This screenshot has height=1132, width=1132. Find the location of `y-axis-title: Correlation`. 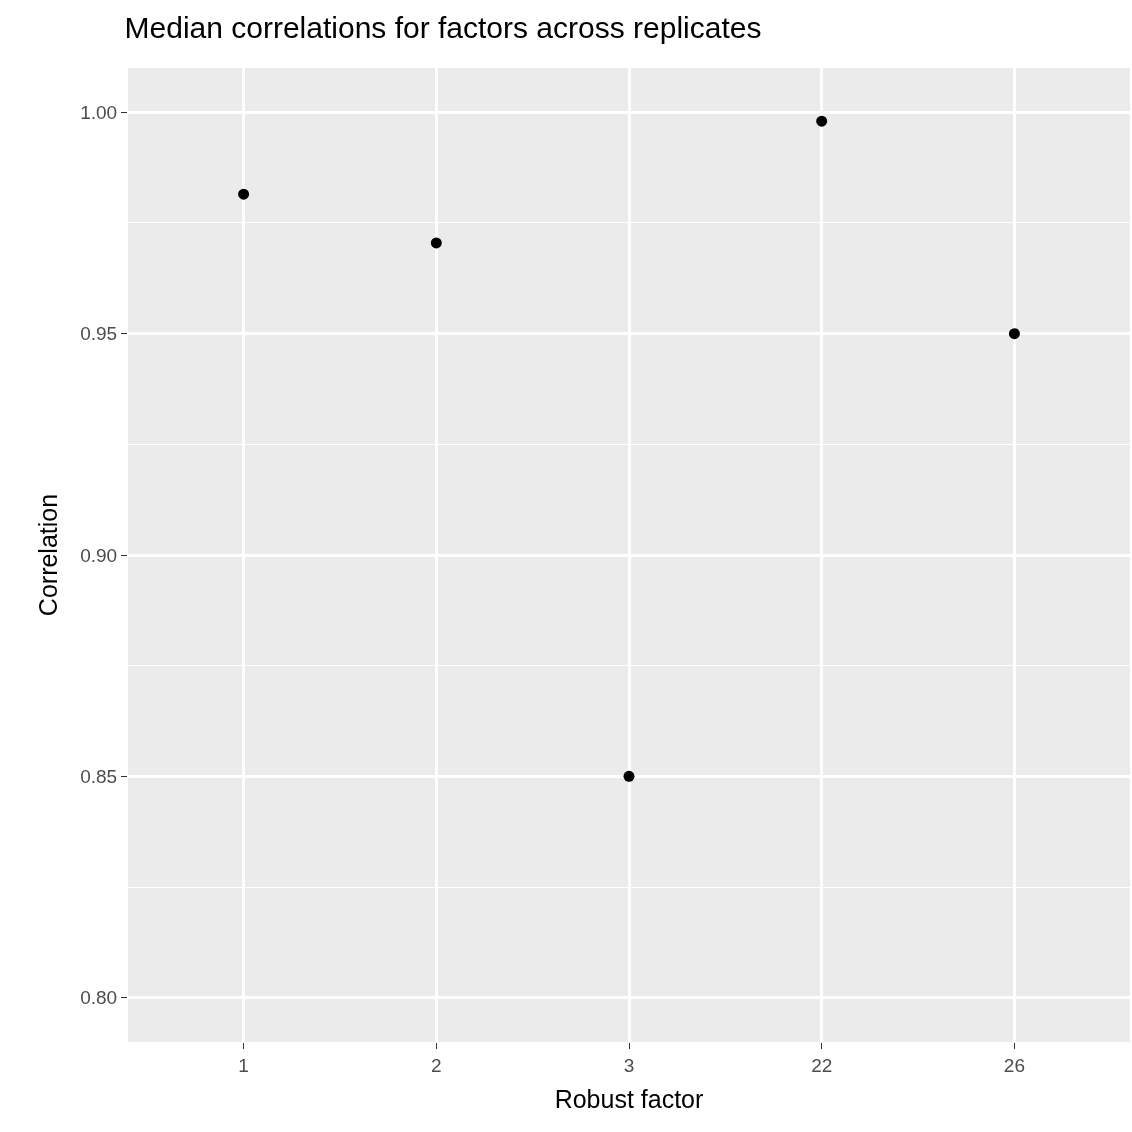

y-axis-title: Correlation is located at coordinates (47, 555).